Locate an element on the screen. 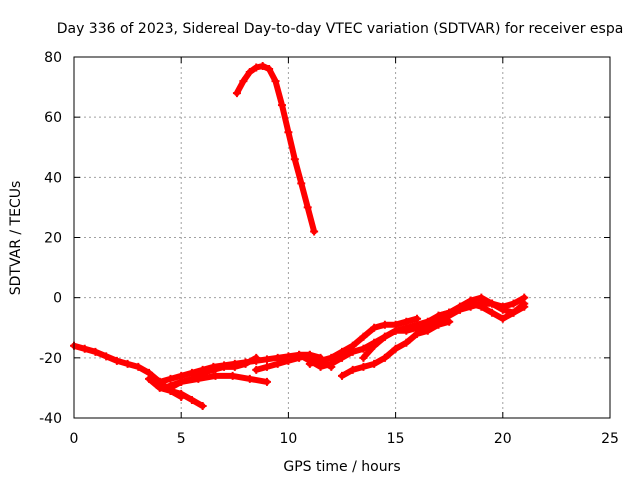  y-tick-label: 20 is located at coordinates (53, 239).